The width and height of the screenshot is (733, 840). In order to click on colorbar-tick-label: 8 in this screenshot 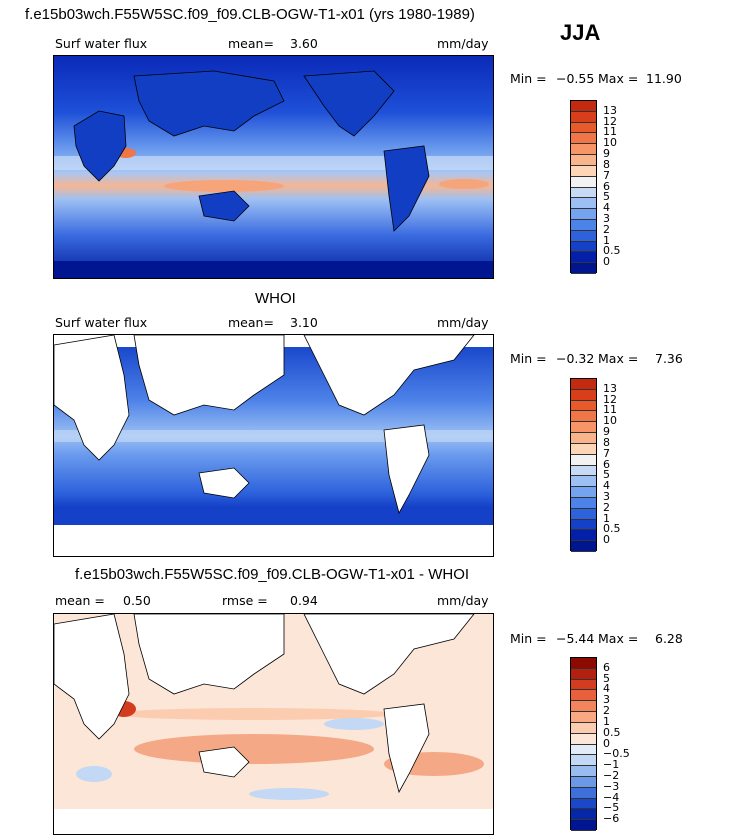, I will do `click(606, 442)`.